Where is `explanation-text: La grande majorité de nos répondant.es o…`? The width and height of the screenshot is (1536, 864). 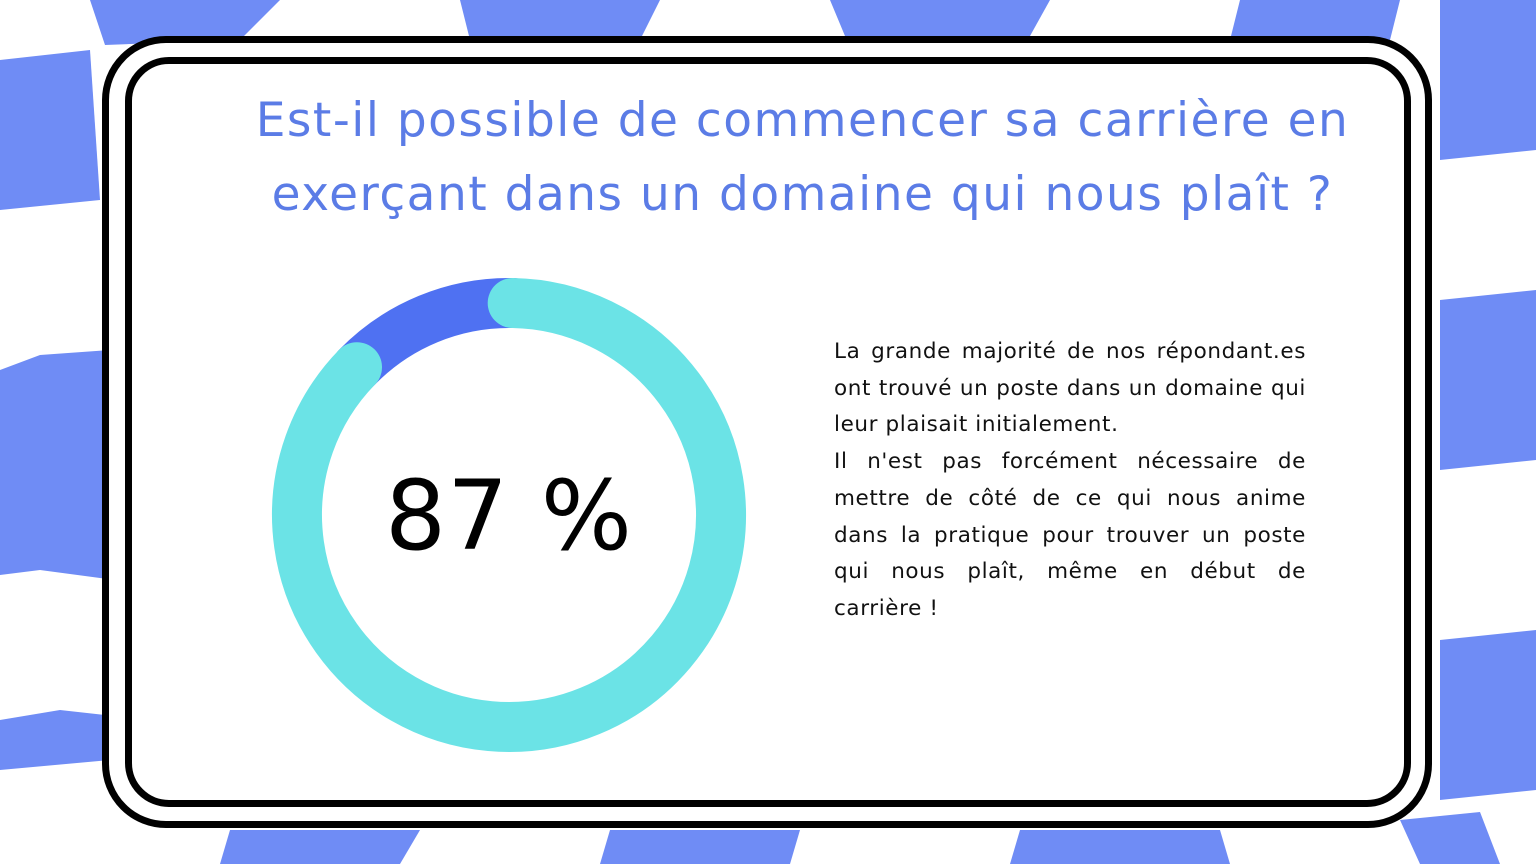 explanation-text: La grande majorité de nos répondant.es o… is located at coordinates (1070, 481).